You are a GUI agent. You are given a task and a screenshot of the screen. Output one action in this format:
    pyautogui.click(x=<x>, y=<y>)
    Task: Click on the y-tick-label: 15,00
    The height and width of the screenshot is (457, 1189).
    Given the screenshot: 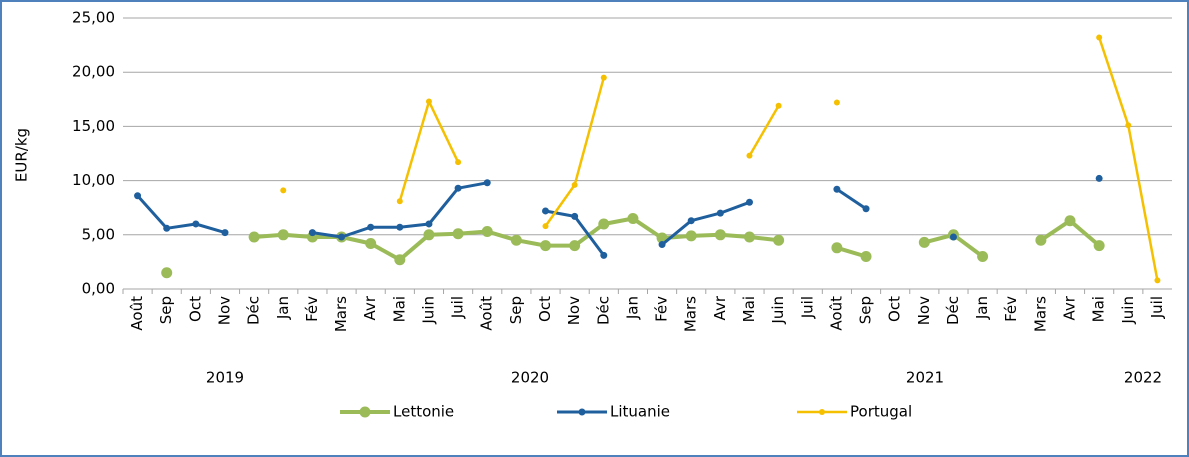 What is the action you would take?
    pyautogui.click(x=93, y=126)
    